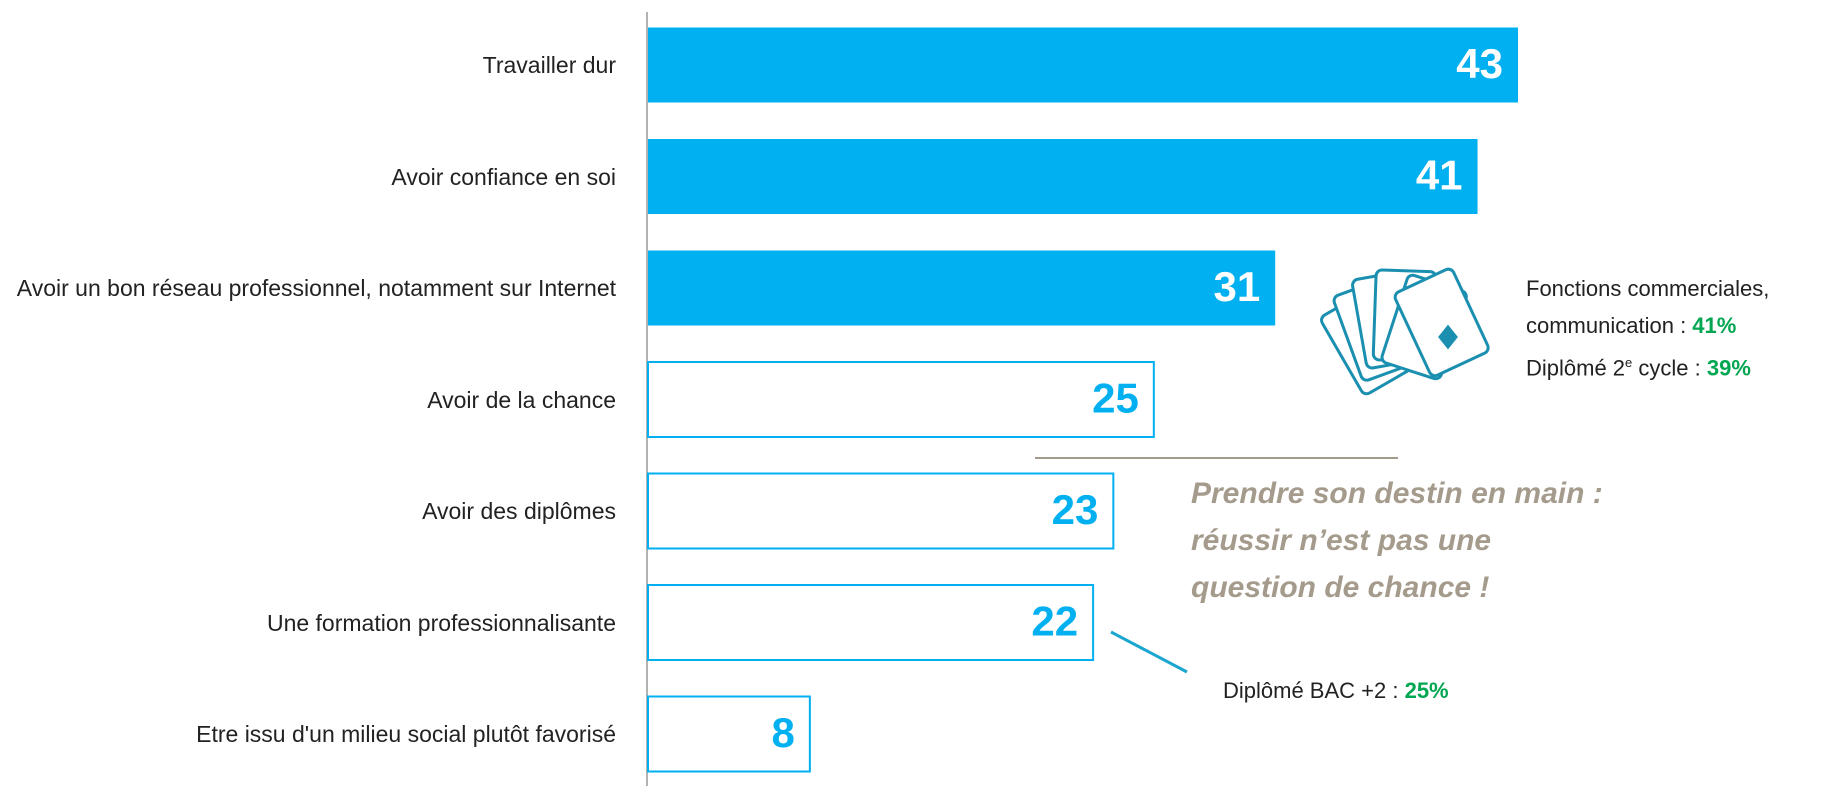 The image size is (1834, 786). Describe the element at coordinates (1479, 63) in the screenshot. I see `value-label: 43` at that location.